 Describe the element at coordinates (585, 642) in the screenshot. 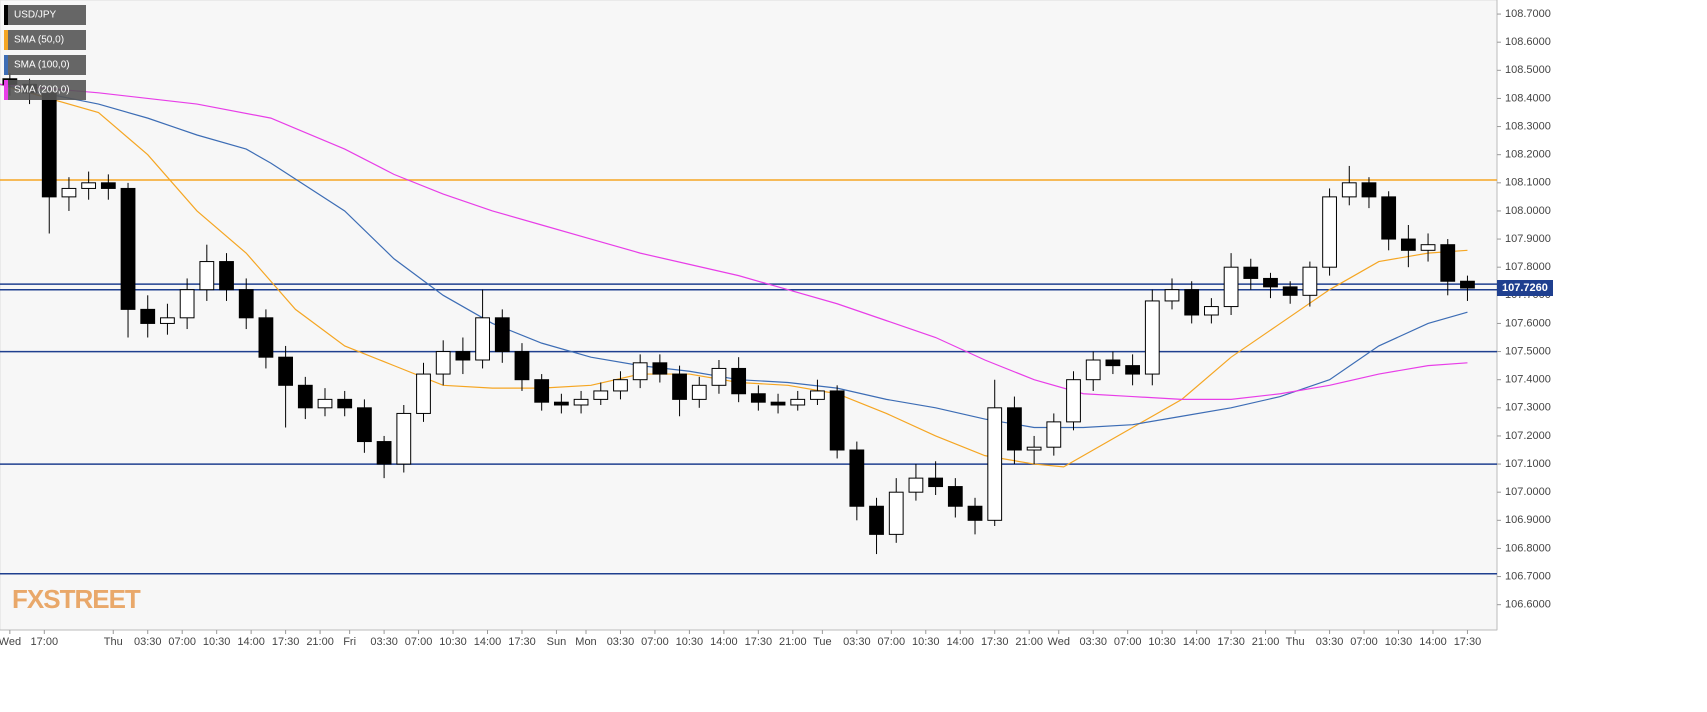

I see `x-tick-label: Mon` at that location.